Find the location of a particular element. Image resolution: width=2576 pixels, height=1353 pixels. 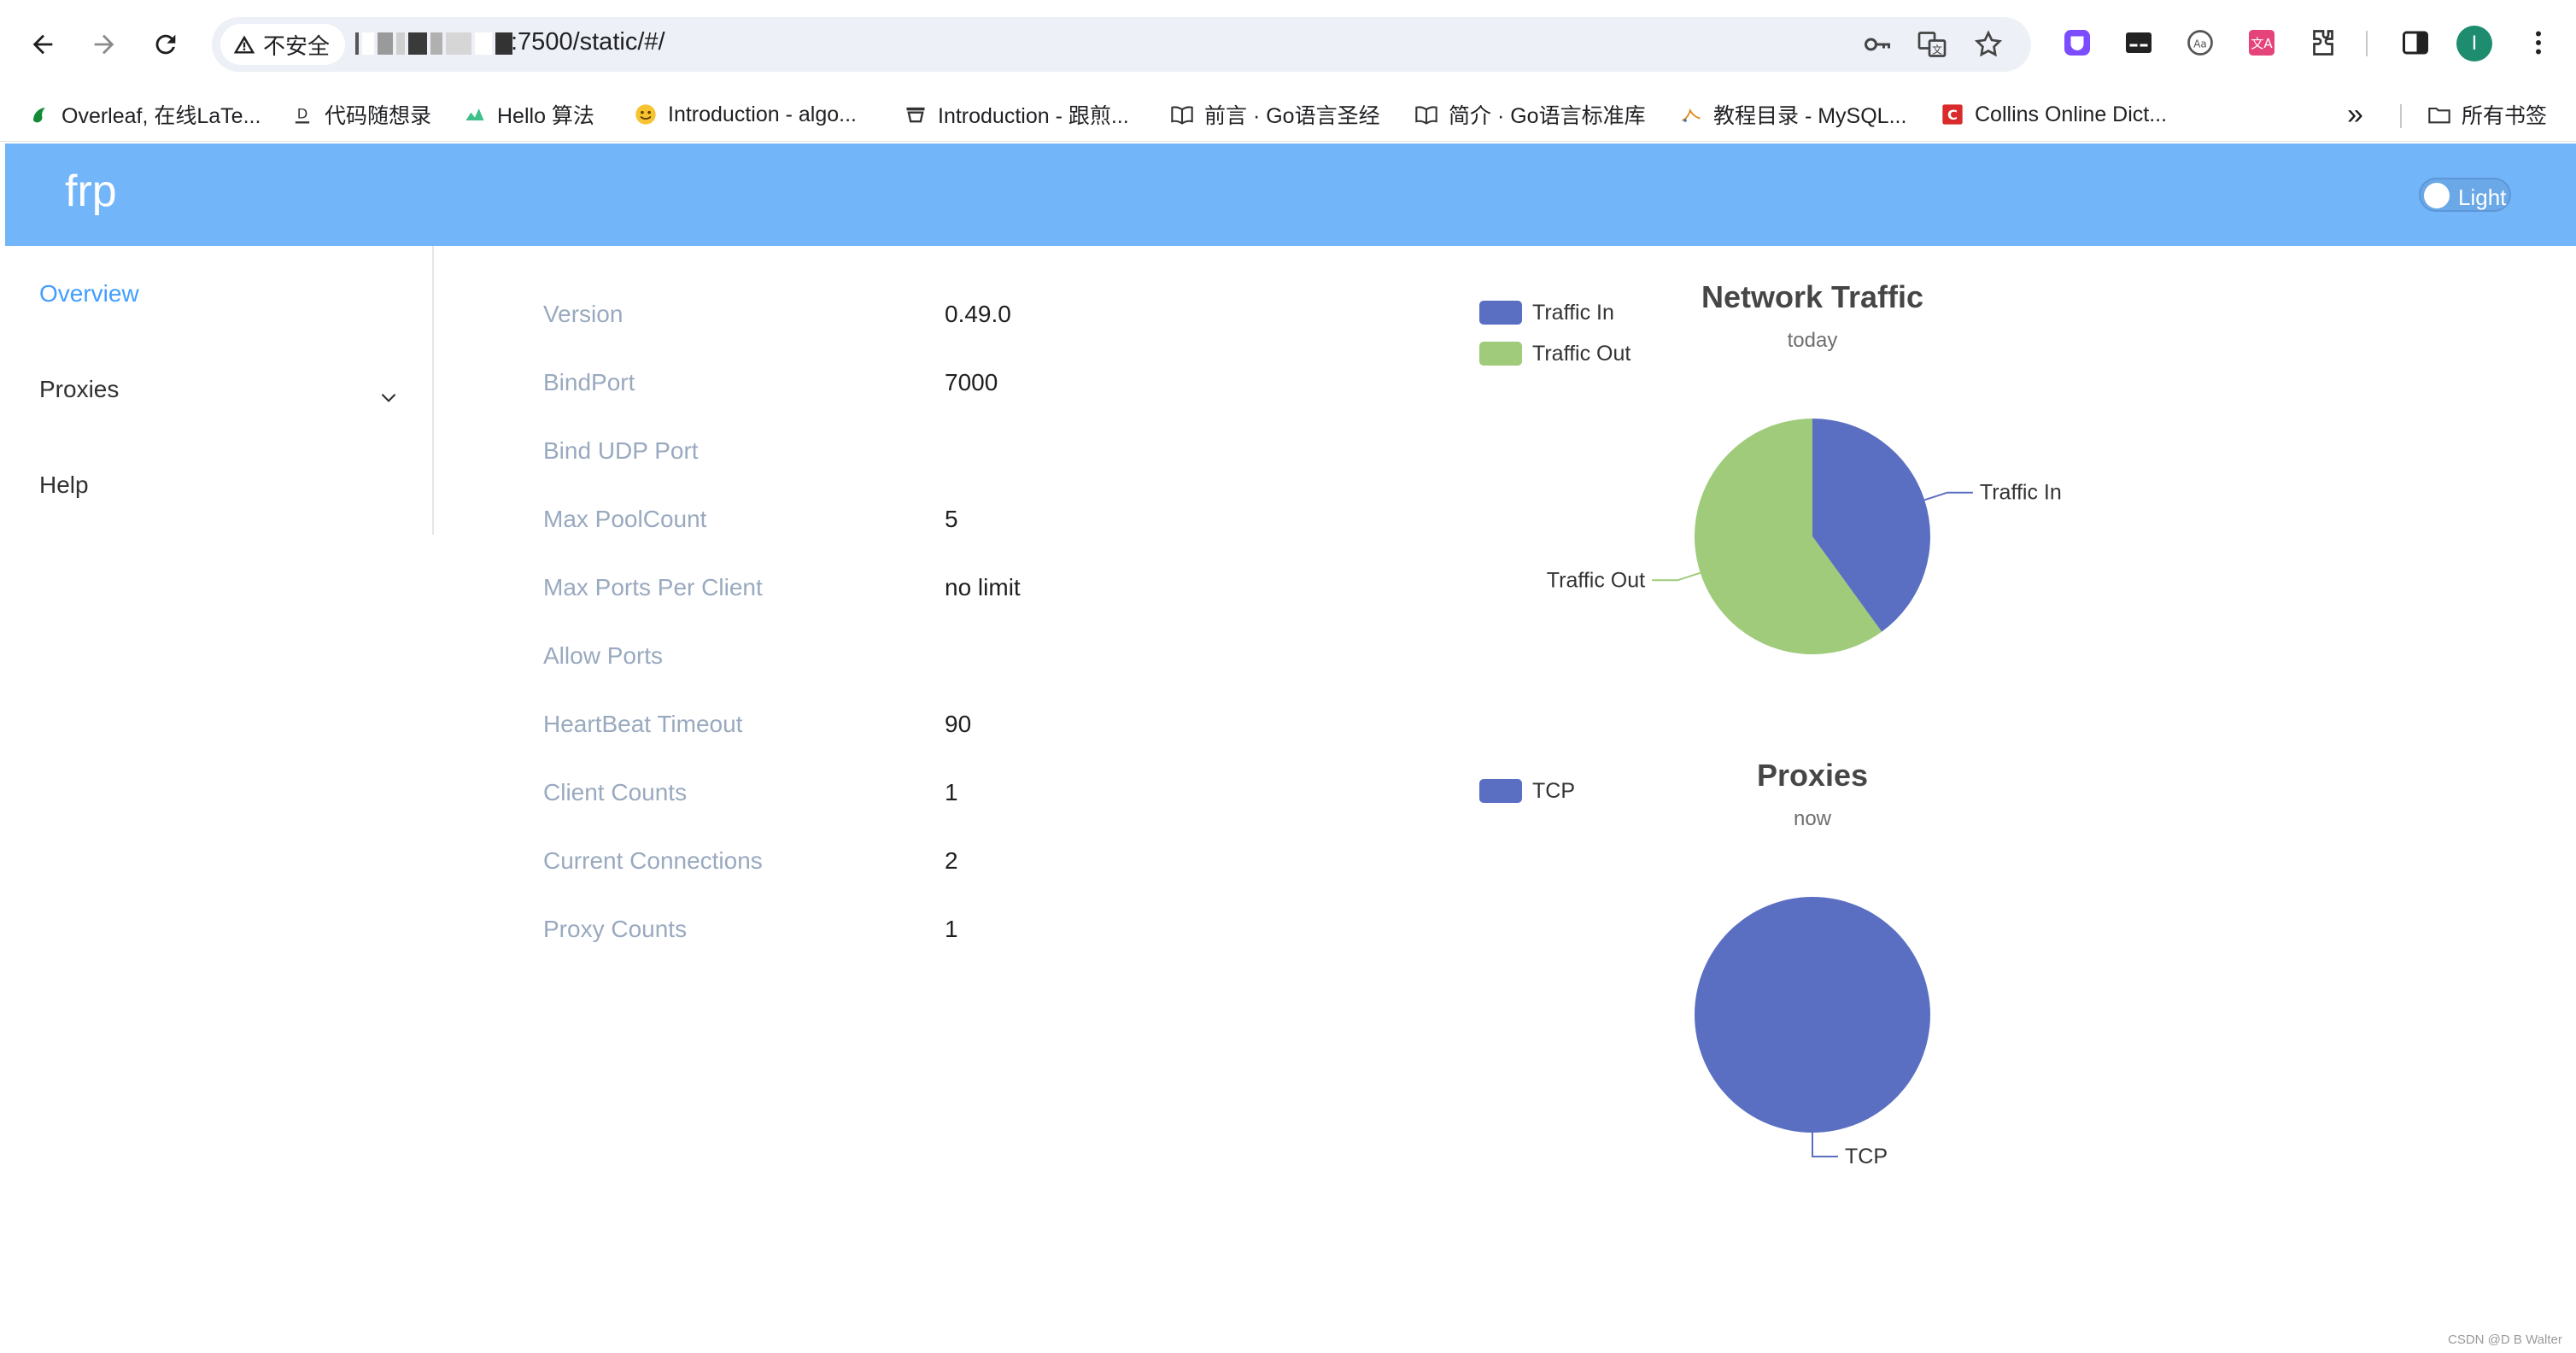

extension-dictionary-icon: Aa is located at coordinates (2200, 43).